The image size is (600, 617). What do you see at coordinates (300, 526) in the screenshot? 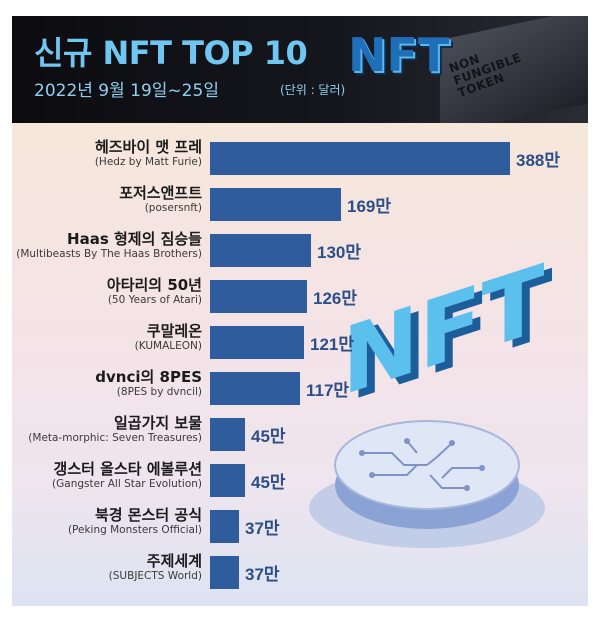
I see `chart-row: 북경 몬스터 공식 (Peking Monsters Official) 37만` at bounding box center [300, 526].